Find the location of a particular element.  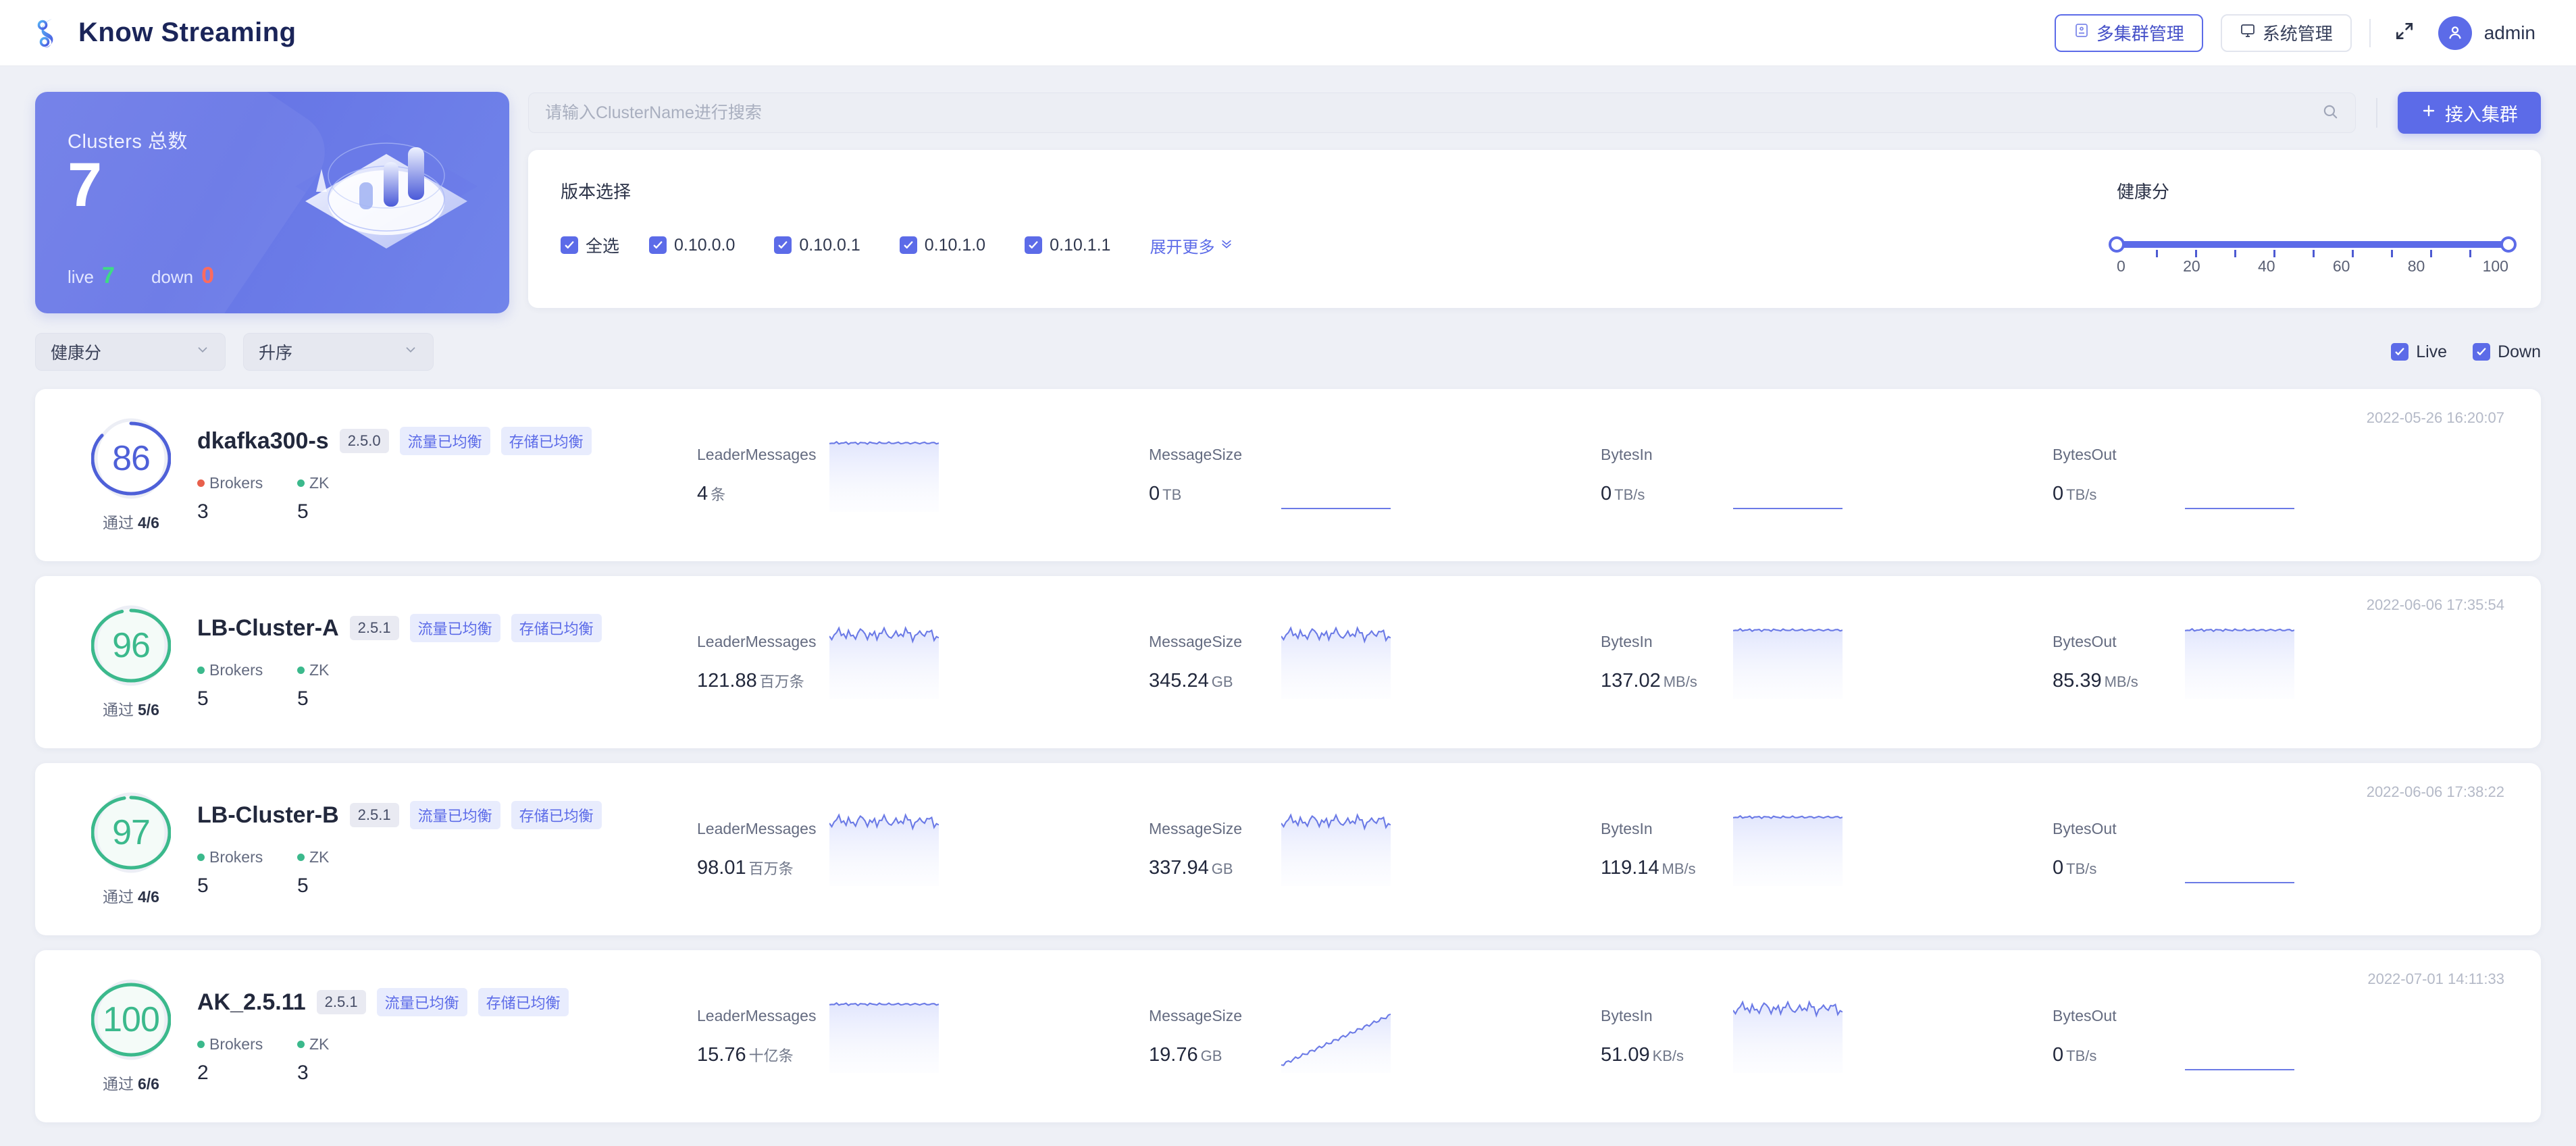

clusters-live-label: live is located at coordinates (81, 277).